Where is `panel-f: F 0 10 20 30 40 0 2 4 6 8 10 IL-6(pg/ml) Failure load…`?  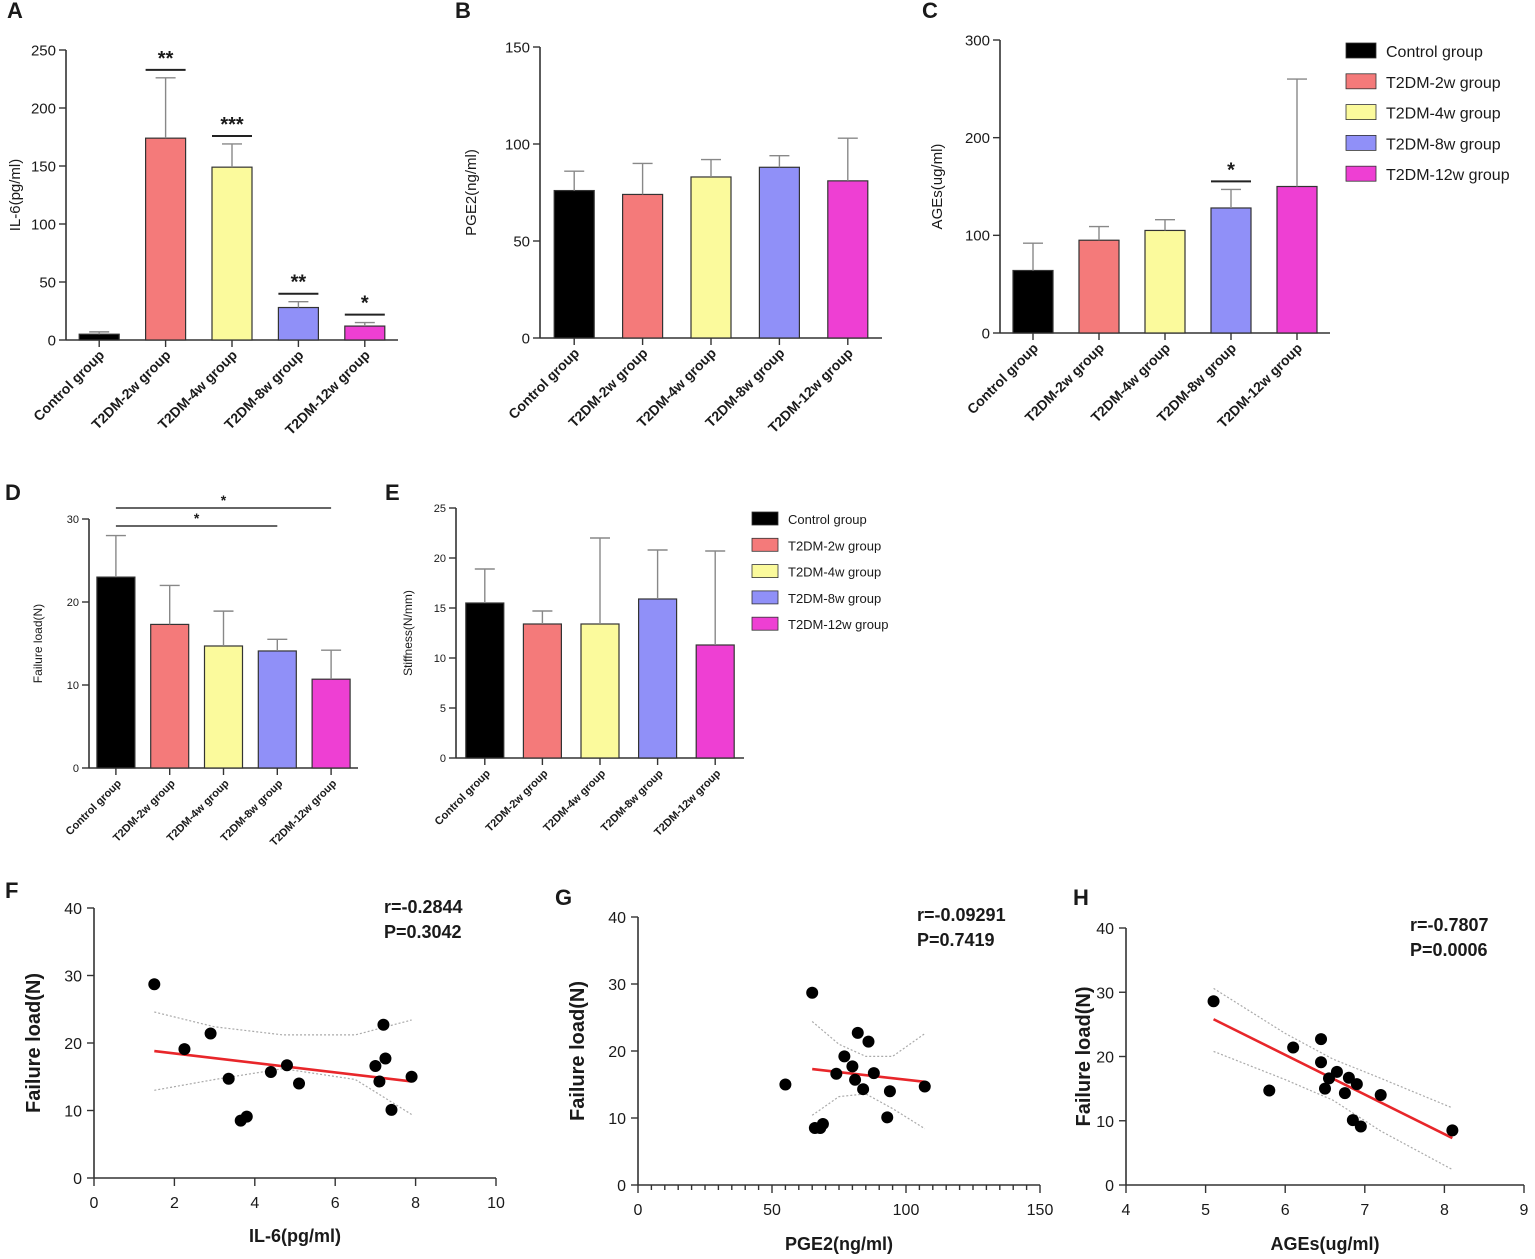
panel-f: F 0 10 20 30 40 0 2 4 6 8 10 IL-6(pg/ml) Failure load… is located at coordinates (255, 1062).